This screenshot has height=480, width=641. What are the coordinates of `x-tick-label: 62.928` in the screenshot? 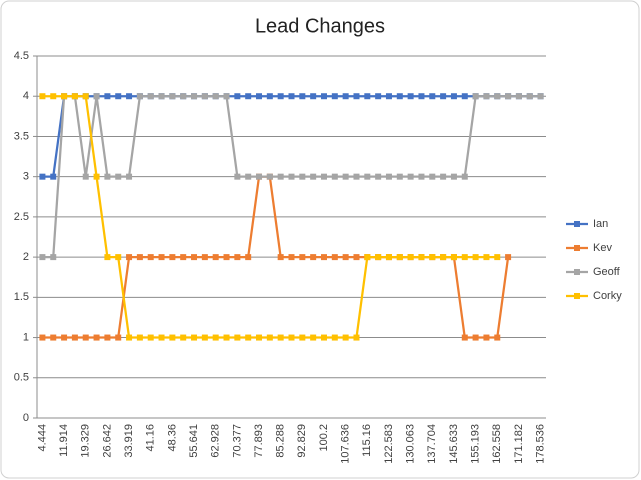 It's located at (216, 441).